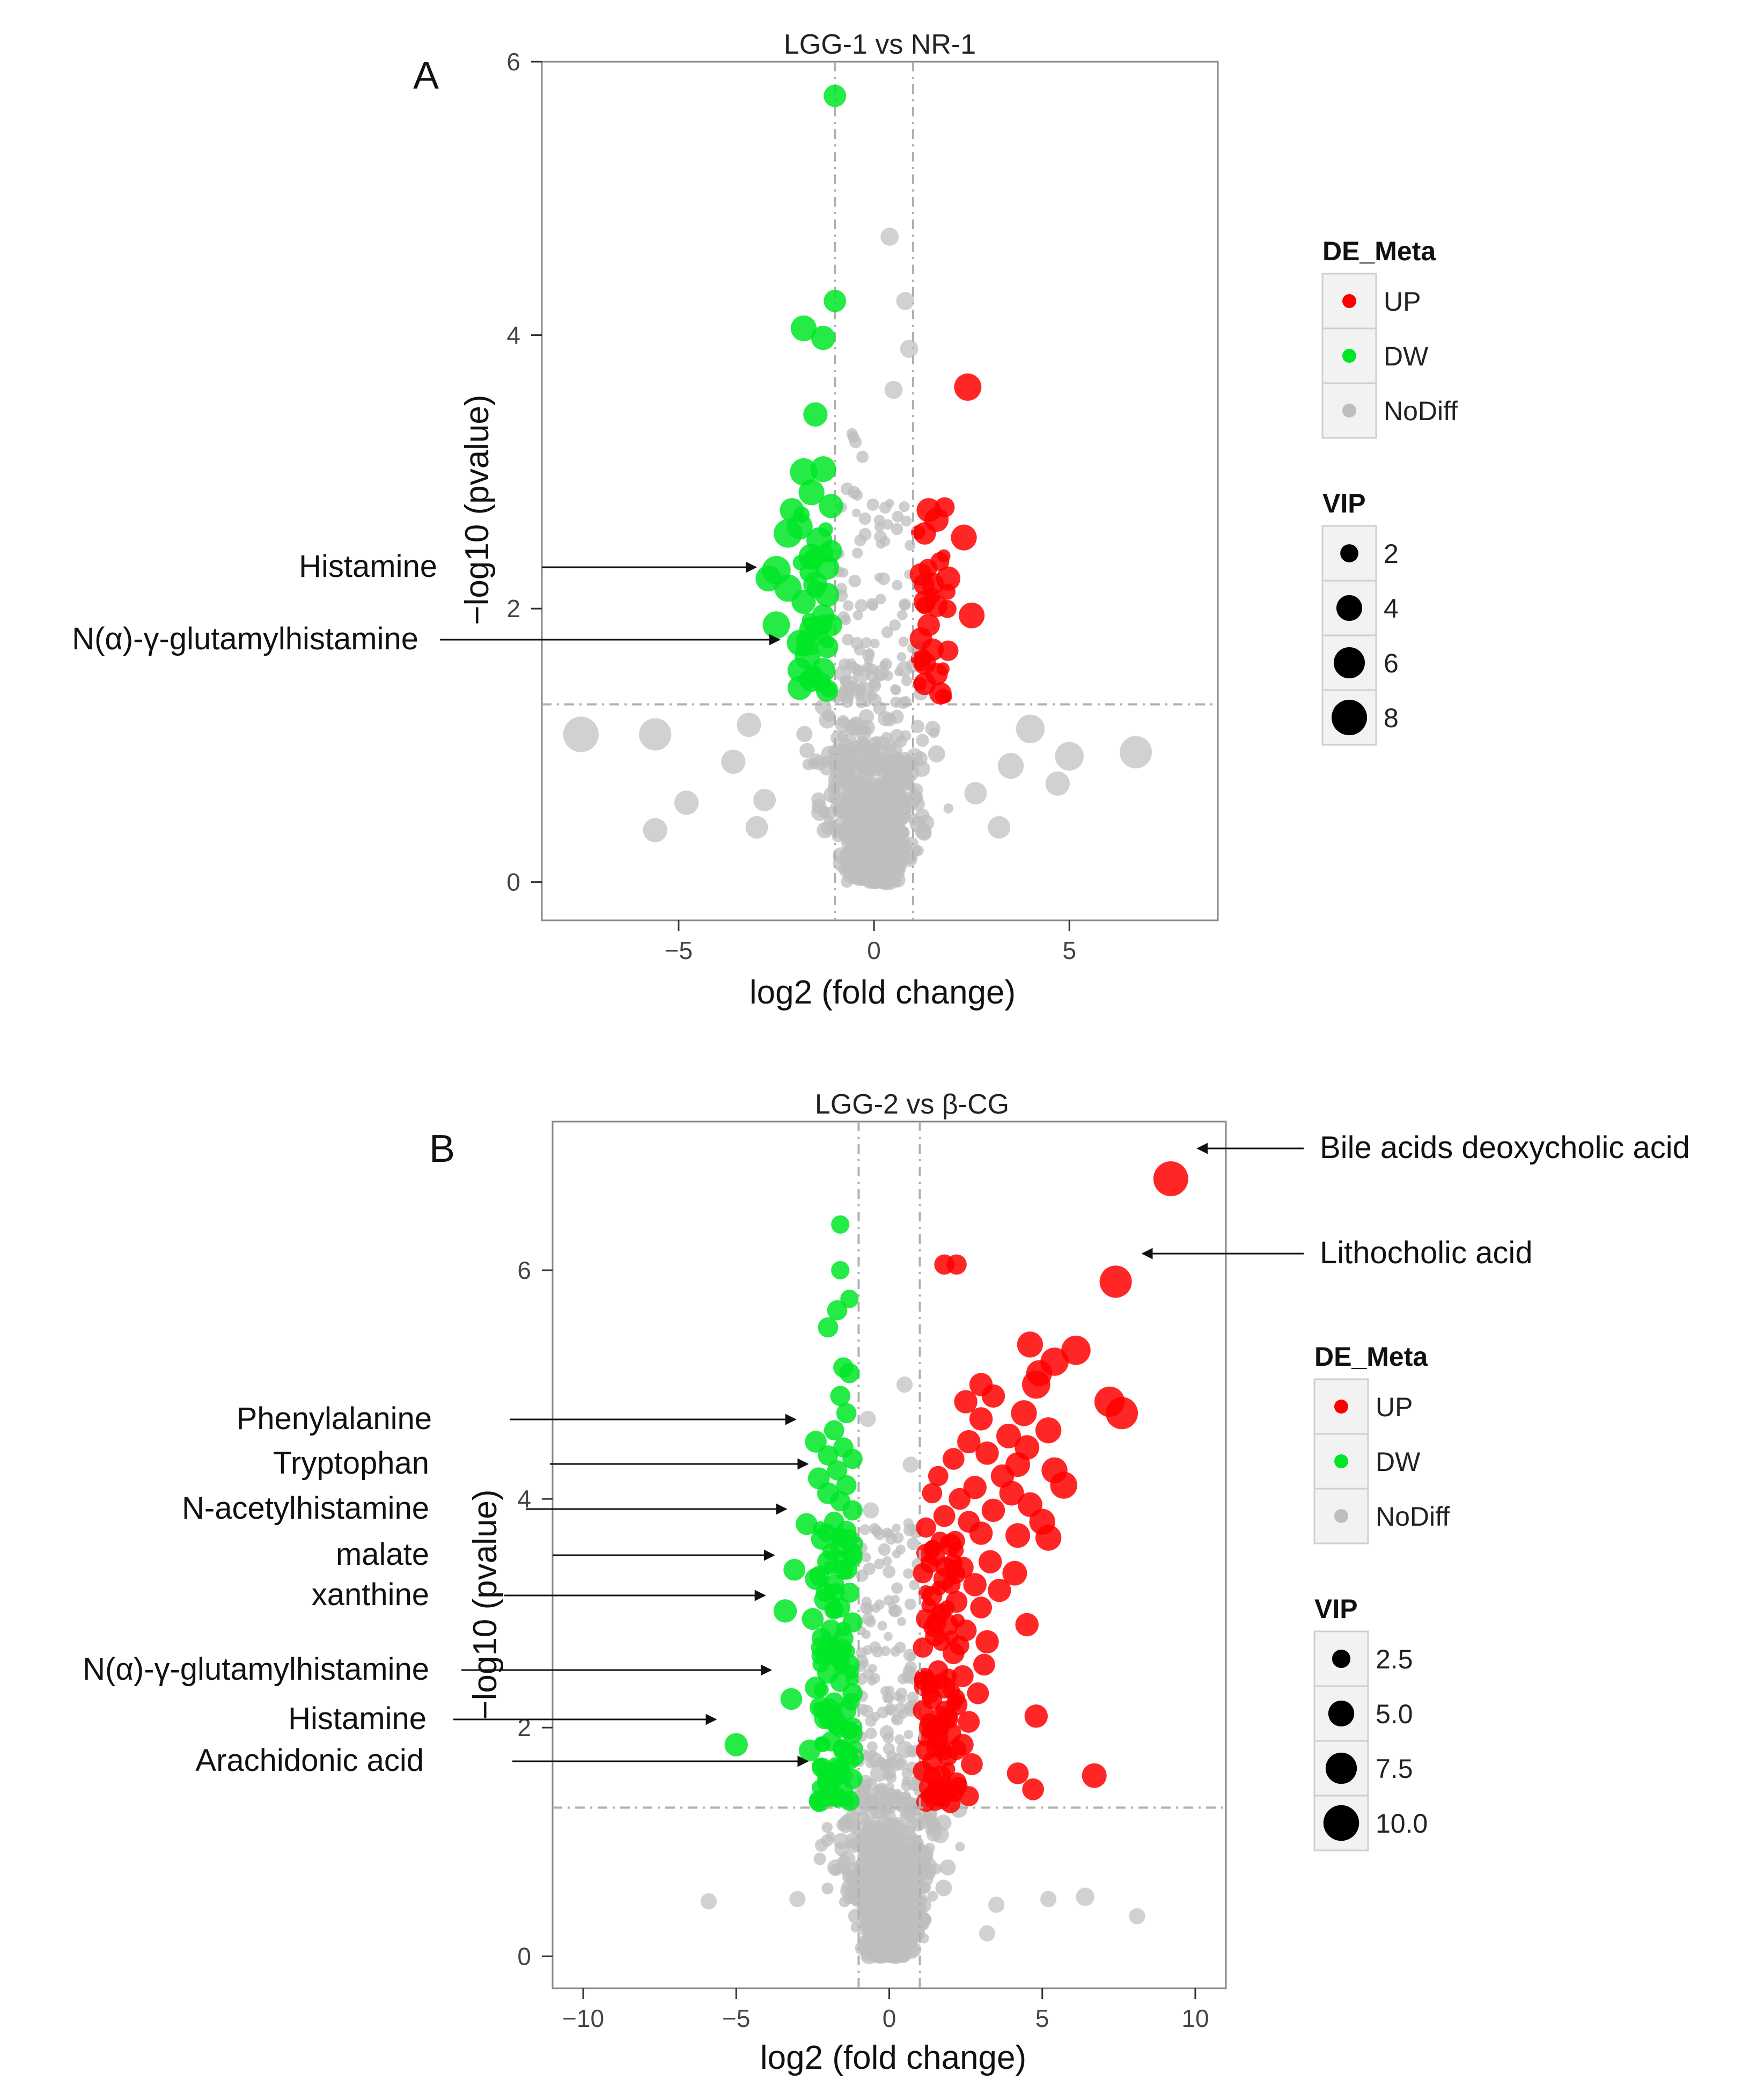 The width and height of the screenshot is (1764, 2094). I want to click on panel-b-x-ticks: −10 −5 0 5 10, so click(885, 2010).